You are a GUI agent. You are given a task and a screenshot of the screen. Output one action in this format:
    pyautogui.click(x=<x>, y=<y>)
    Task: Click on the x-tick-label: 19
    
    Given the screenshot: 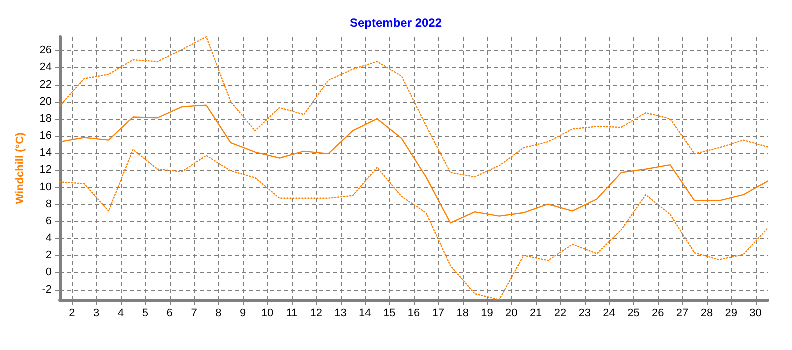 What is the action you would take?
    pyautogui.click(x=487, y=314)
    